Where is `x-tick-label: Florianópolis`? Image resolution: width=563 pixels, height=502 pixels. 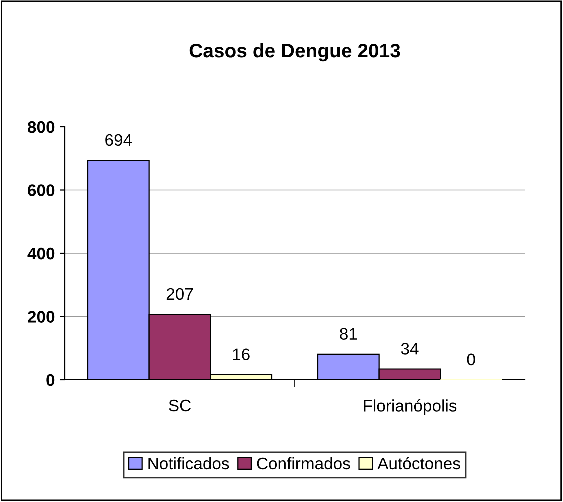
x-tick-label: Florianópolis is located at coordinates (410, 407).